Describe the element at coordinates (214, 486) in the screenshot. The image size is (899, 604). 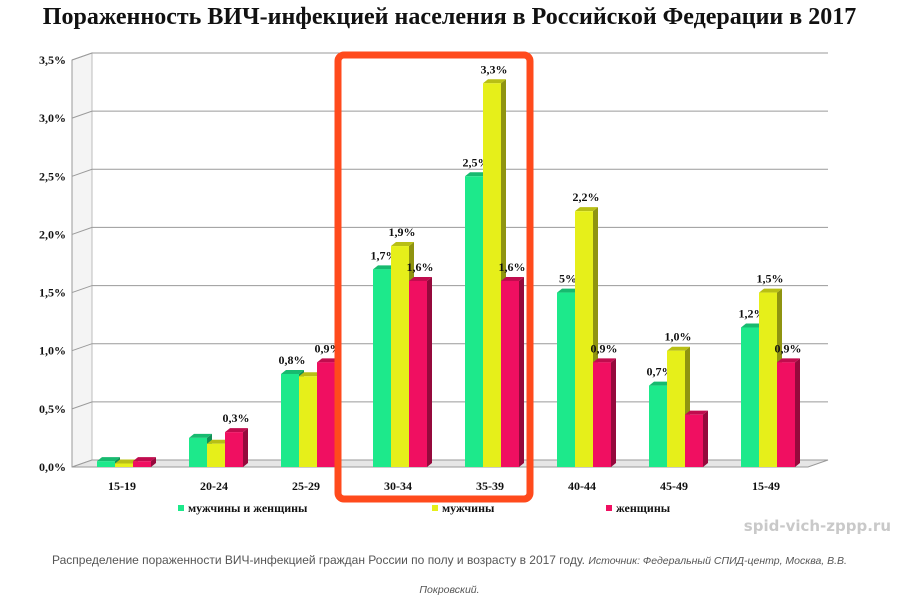
I see `x-tick-label: 20-24` at that location.